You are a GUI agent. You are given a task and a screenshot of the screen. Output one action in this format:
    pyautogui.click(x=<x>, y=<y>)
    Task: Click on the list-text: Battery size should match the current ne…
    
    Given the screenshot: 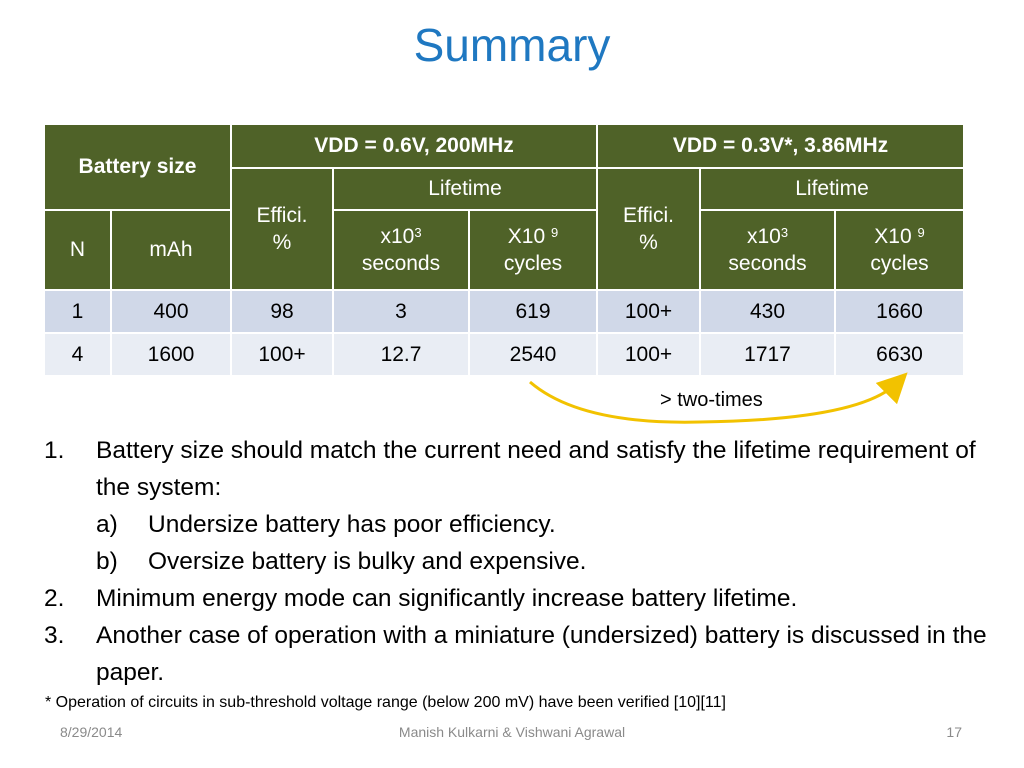 What is the action you would take?
    pyautogui.click(x=536, y=469)
    